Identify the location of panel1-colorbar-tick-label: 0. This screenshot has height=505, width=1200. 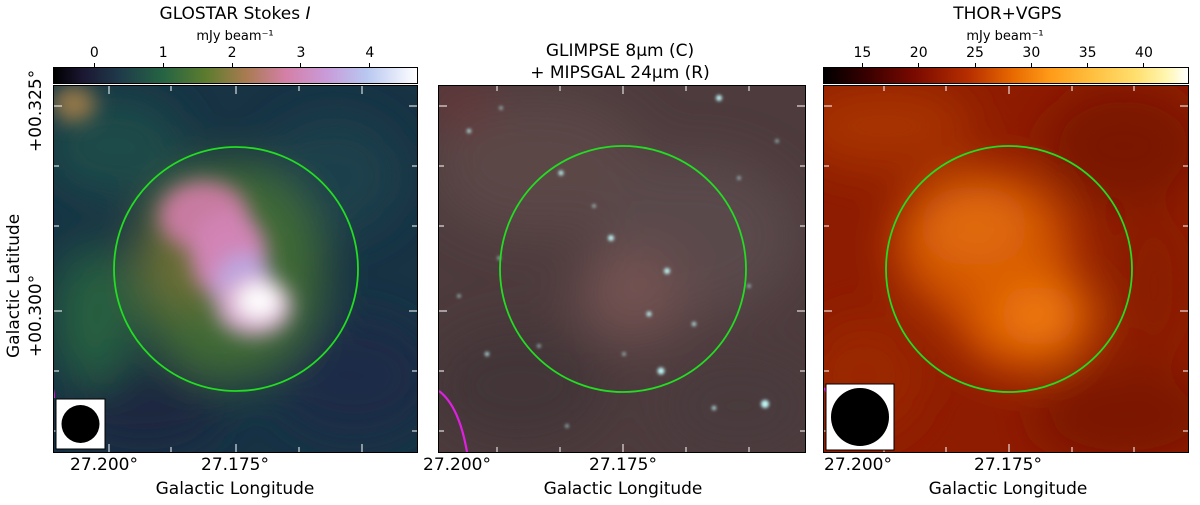
(94, 53).